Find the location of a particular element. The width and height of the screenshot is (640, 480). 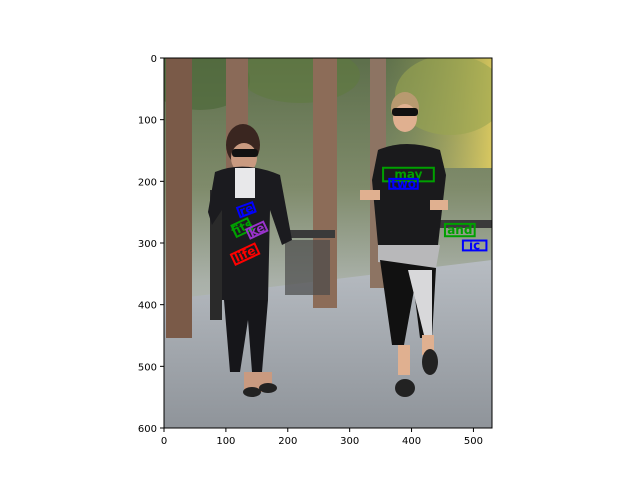

y-tick-label: 0 is located at coordinates (154, 59).